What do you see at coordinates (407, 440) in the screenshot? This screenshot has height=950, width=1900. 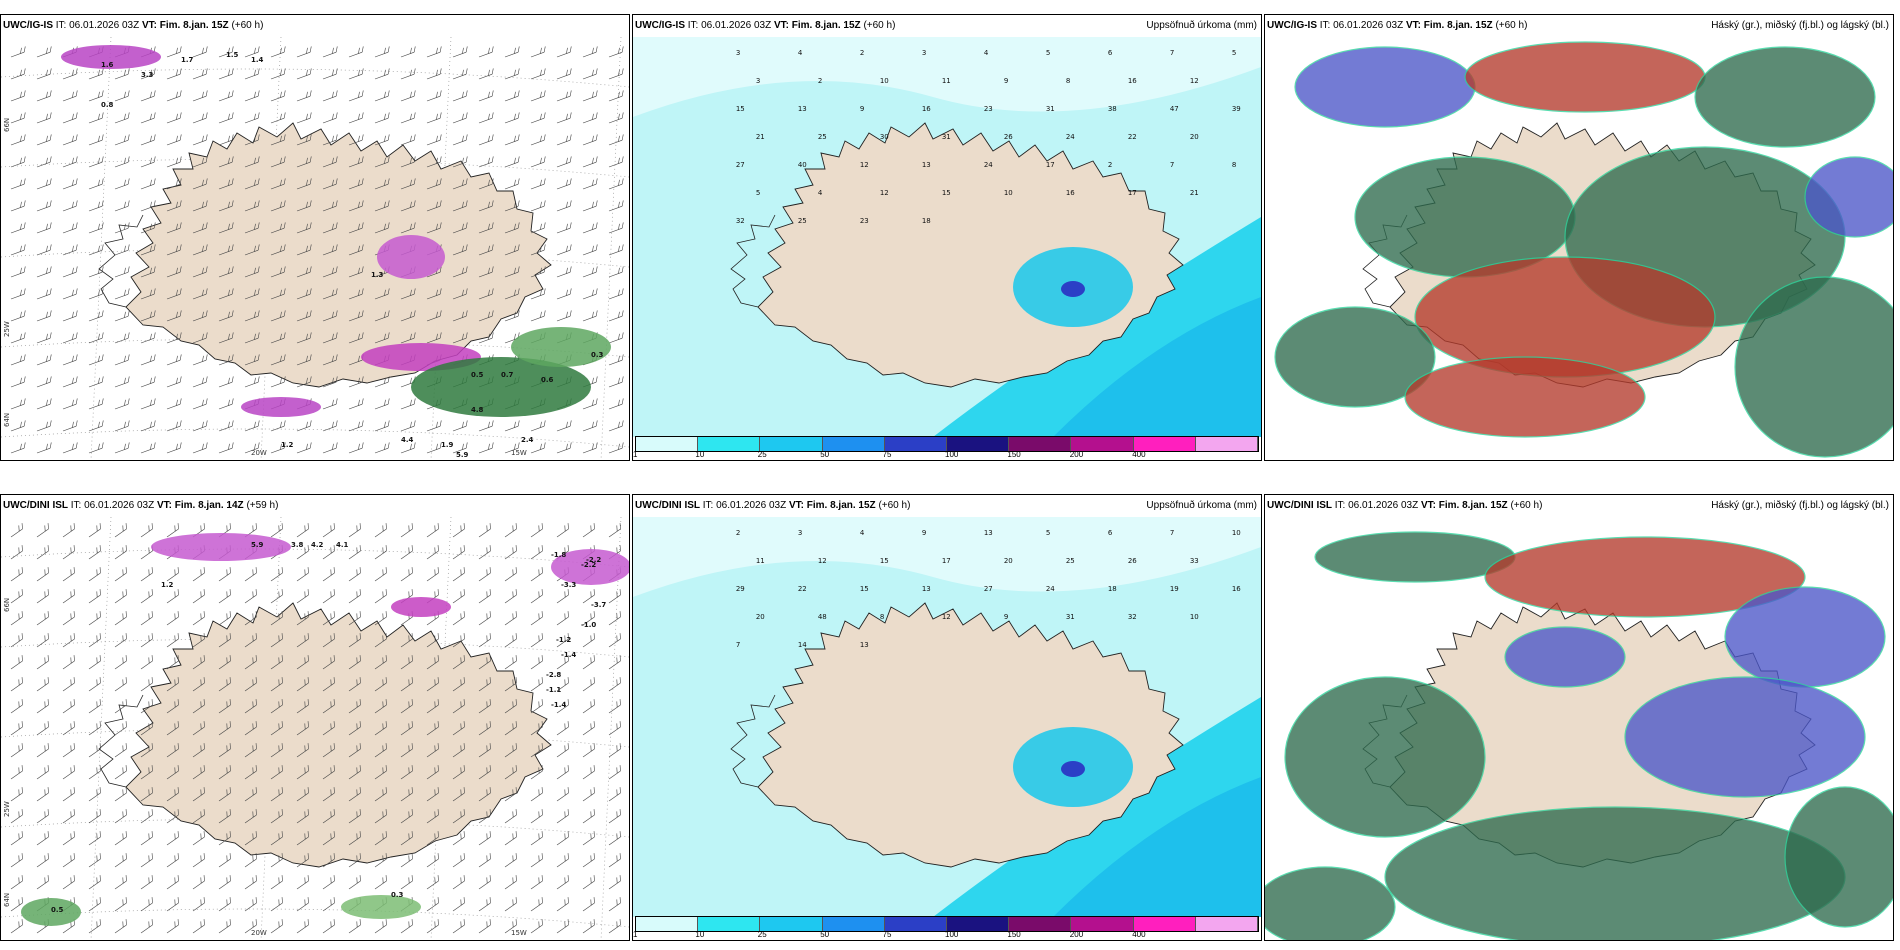 I see `pressure-change-label: 4.4` at bounding box center [407, 440].